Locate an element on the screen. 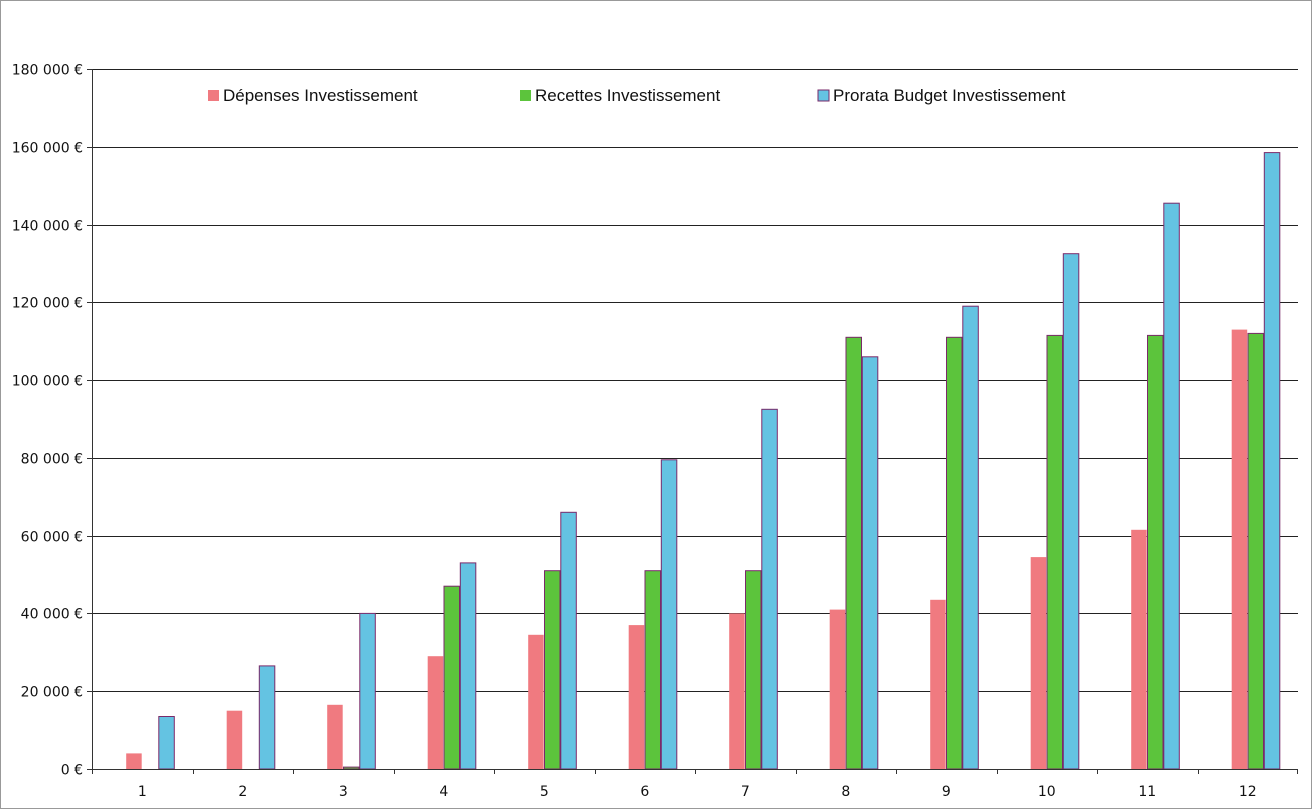  x-tick-label: 4 is located at coordinates (443, 792).